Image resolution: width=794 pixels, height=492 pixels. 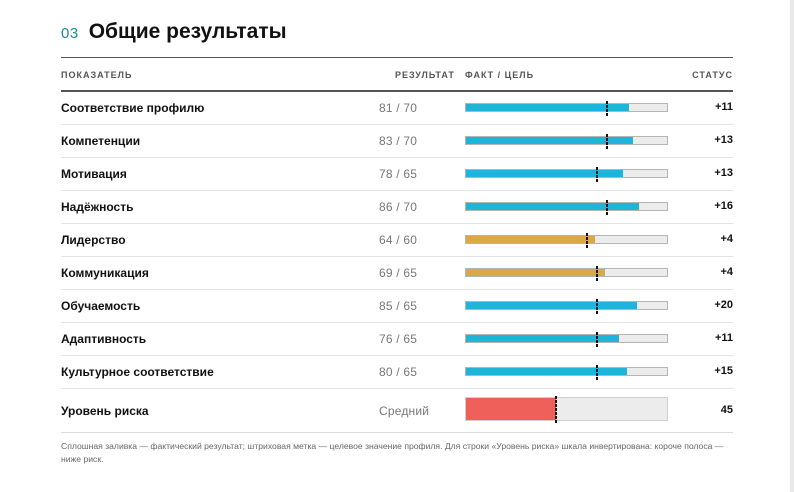 I want to click on heading-divider, so click(x=397, y=57).